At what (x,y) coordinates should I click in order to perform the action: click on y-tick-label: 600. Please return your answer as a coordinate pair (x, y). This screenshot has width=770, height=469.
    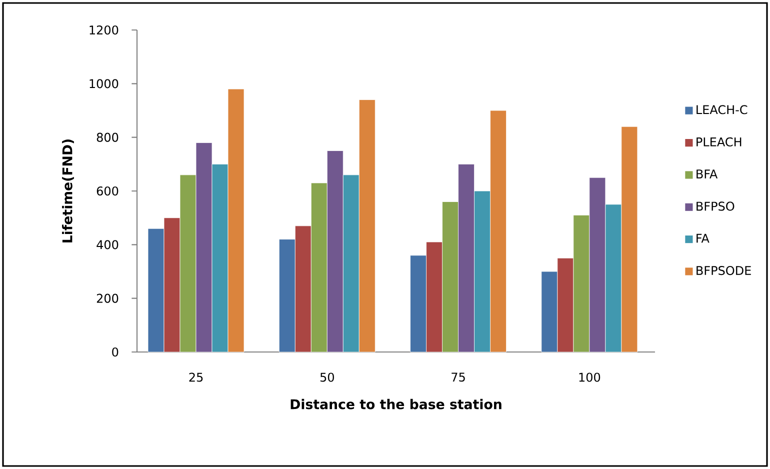
    Looking at the image, I should click on (107, 191).